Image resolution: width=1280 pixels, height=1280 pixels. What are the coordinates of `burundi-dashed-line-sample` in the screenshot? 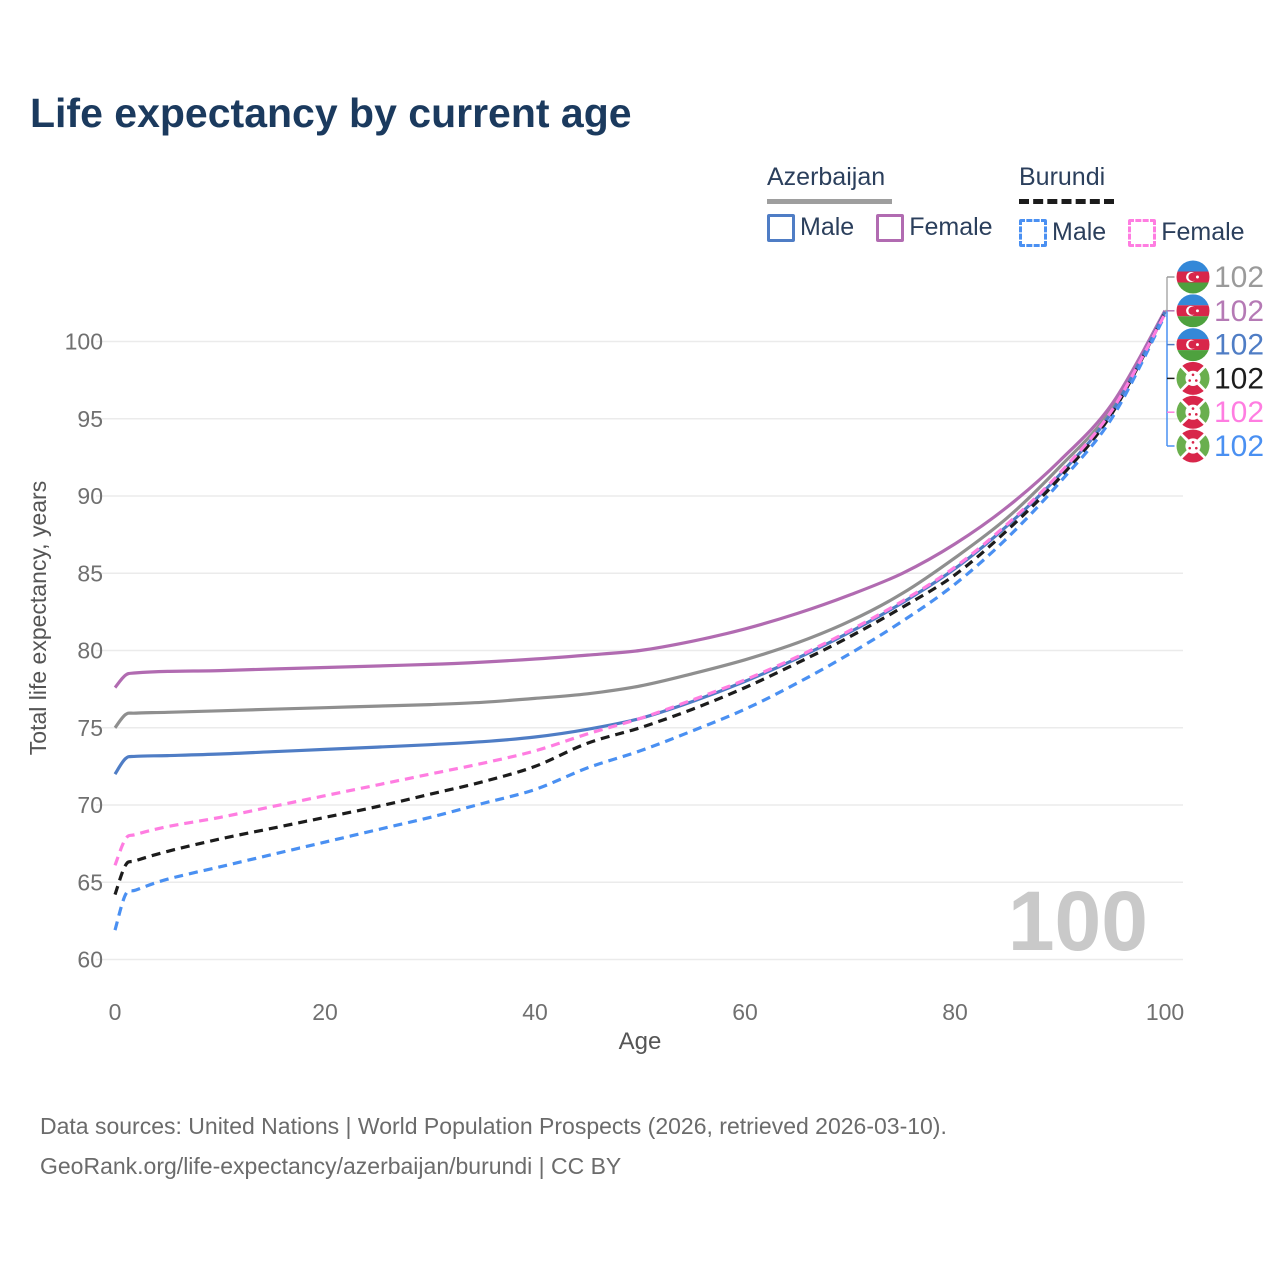 It's located at (1066, 204).